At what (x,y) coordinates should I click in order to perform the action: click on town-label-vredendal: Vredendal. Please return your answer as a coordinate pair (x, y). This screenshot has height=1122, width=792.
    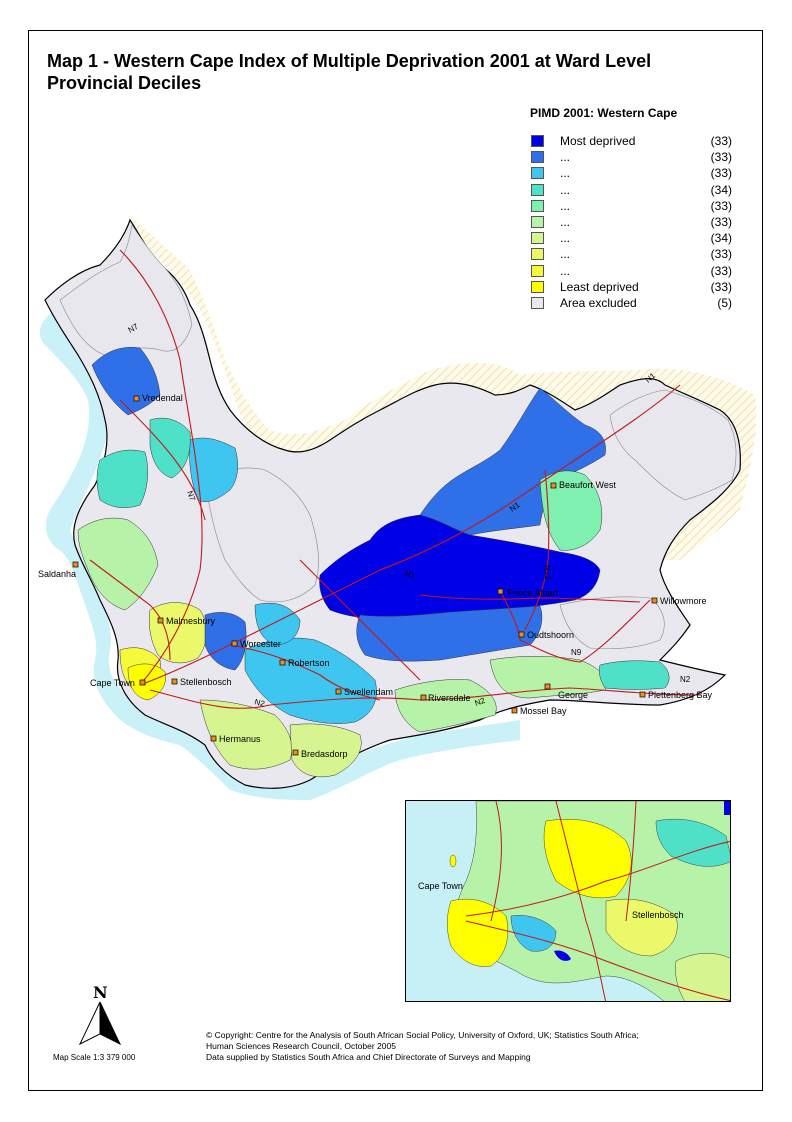
    Looking at the image, I should click on (162, 398).